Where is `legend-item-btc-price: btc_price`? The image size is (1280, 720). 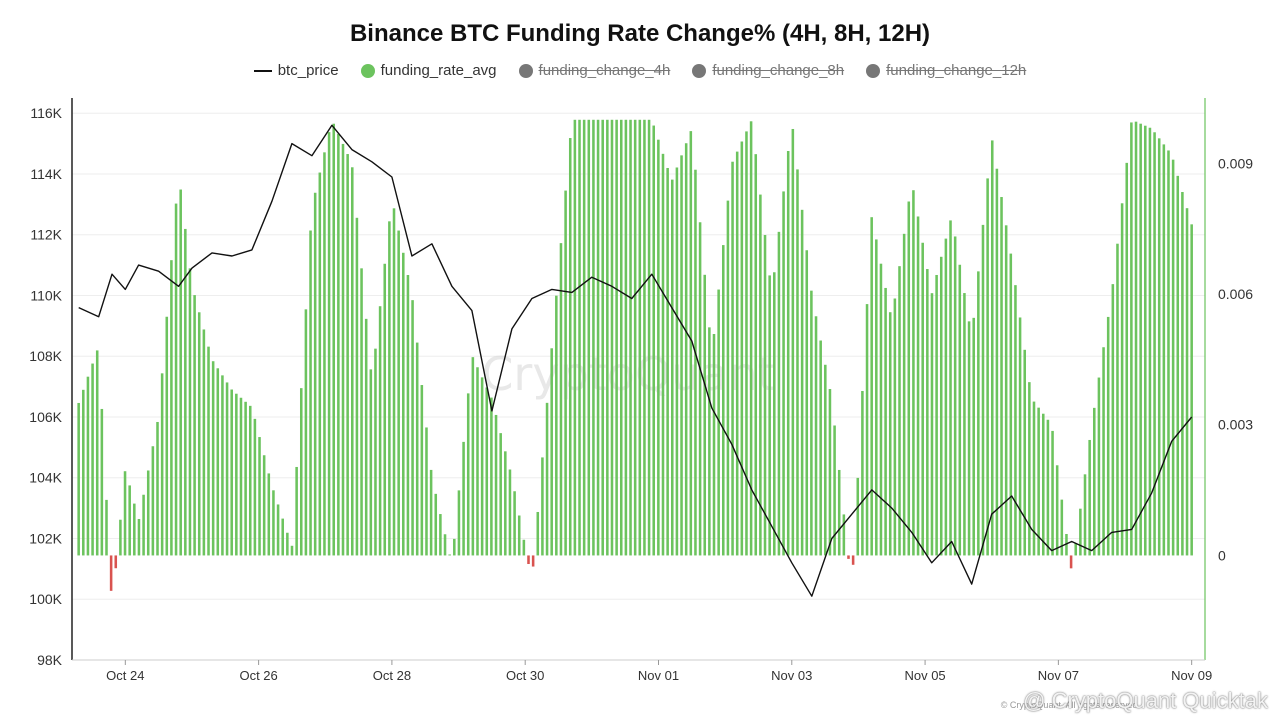
legend-item-btc-price: btc_price is located at coordinates (296, 70).